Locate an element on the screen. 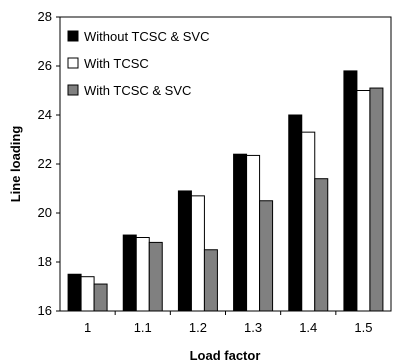 The width and height of the screenshot is (405, 363). y-tick-label: 16 is located at coordinates (45, 310).